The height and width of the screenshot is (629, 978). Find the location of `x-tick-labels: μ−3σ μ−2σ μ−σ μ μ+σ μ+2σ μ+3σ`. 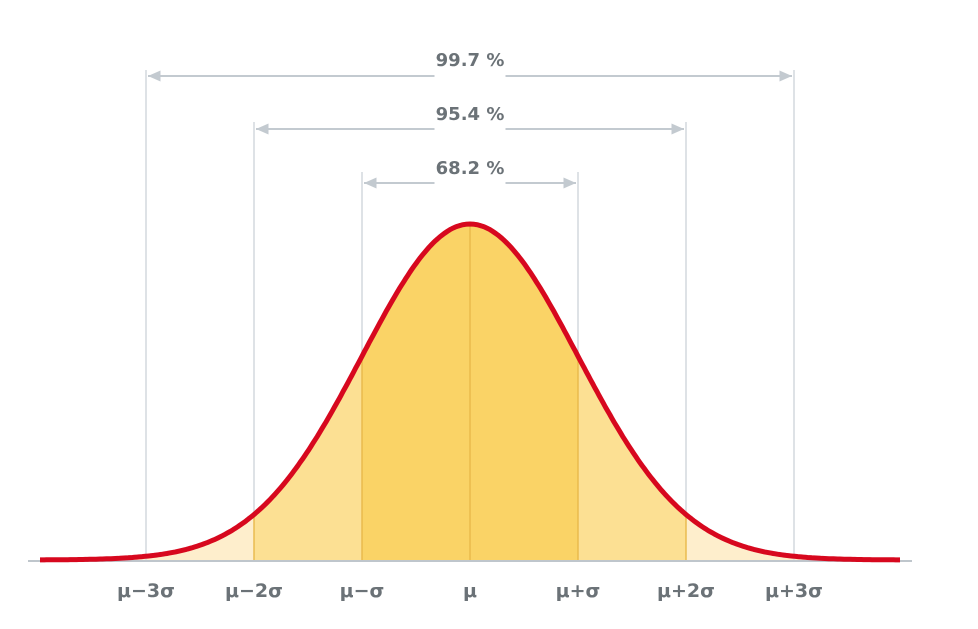

x-tick-labels: μ−3σ μ−2σ μ−σ μ μ+σ μ+2σ μ+3σ is located at coordinates (470, 591).